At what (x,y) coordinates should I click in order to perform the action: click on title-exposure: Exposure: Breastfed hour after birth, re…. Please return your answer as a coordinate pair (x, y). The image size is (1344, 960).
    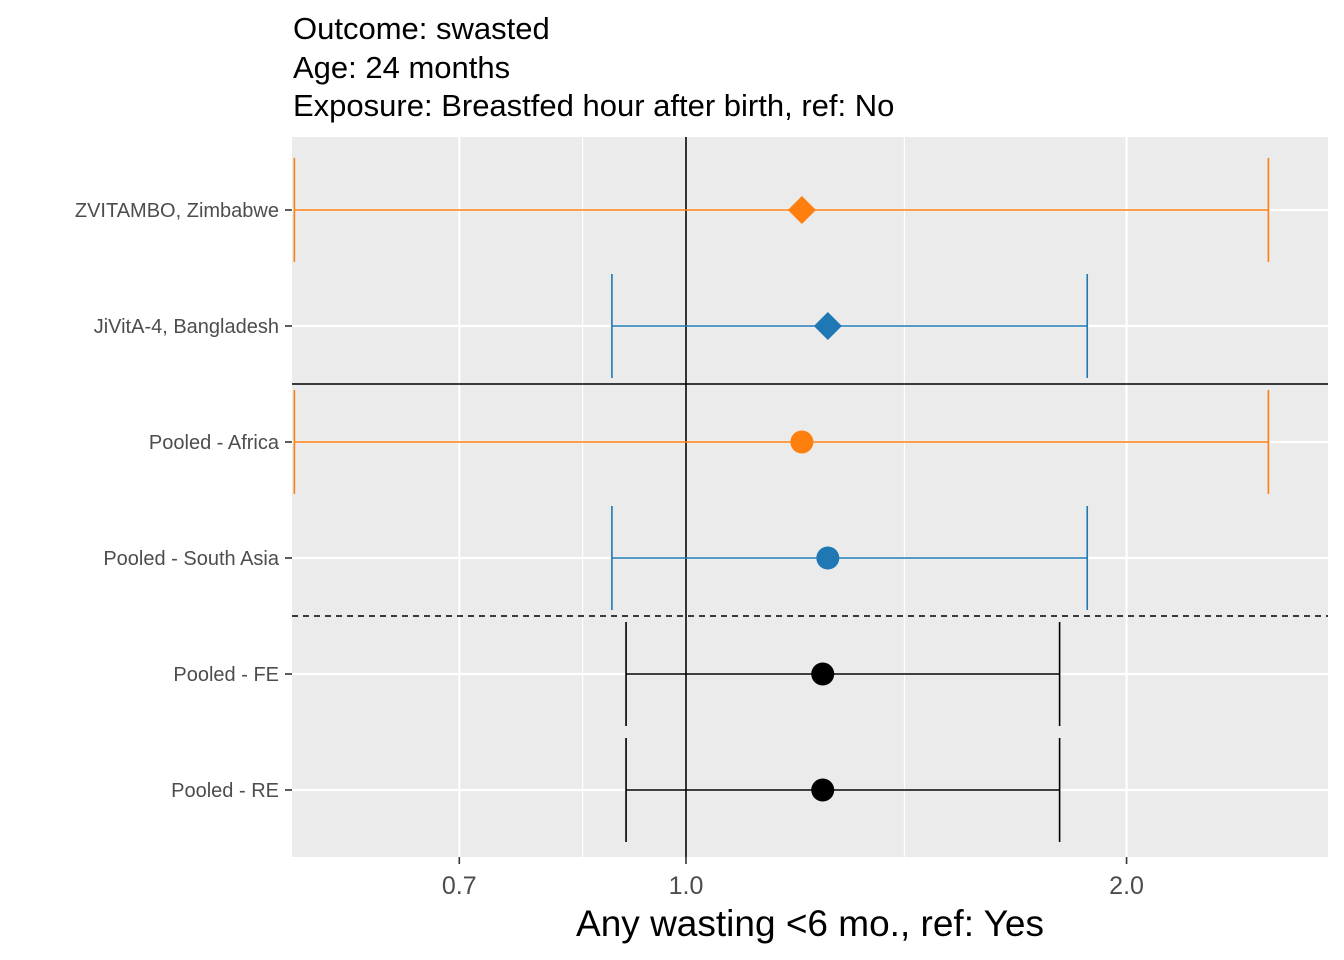
    Looking at the image, I should click on (594, 105).